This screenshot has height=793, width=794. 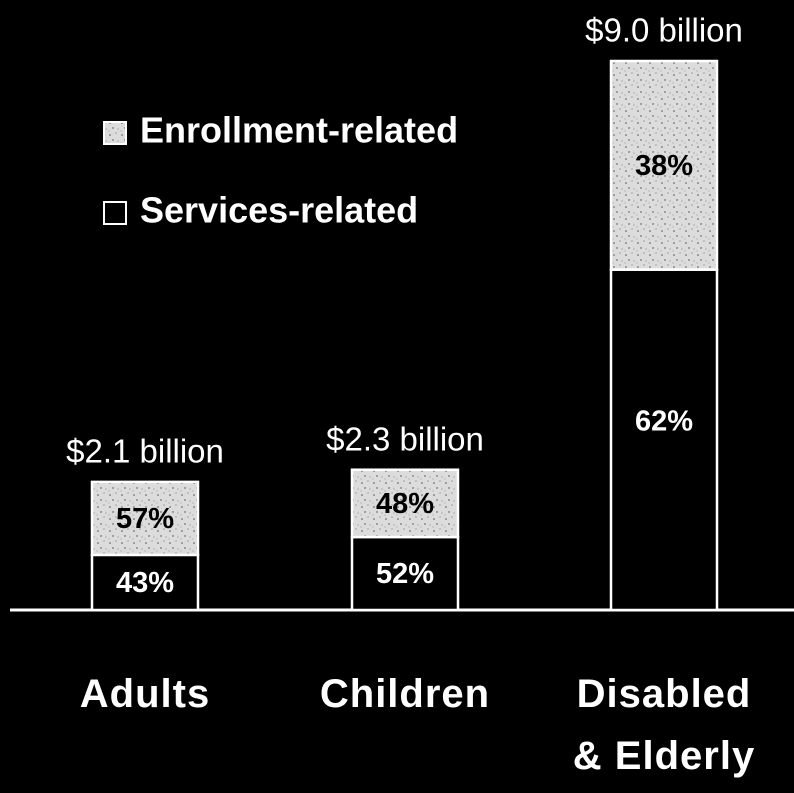 I want to click on x-tick-label: Adults, so click(x=145, y=694).